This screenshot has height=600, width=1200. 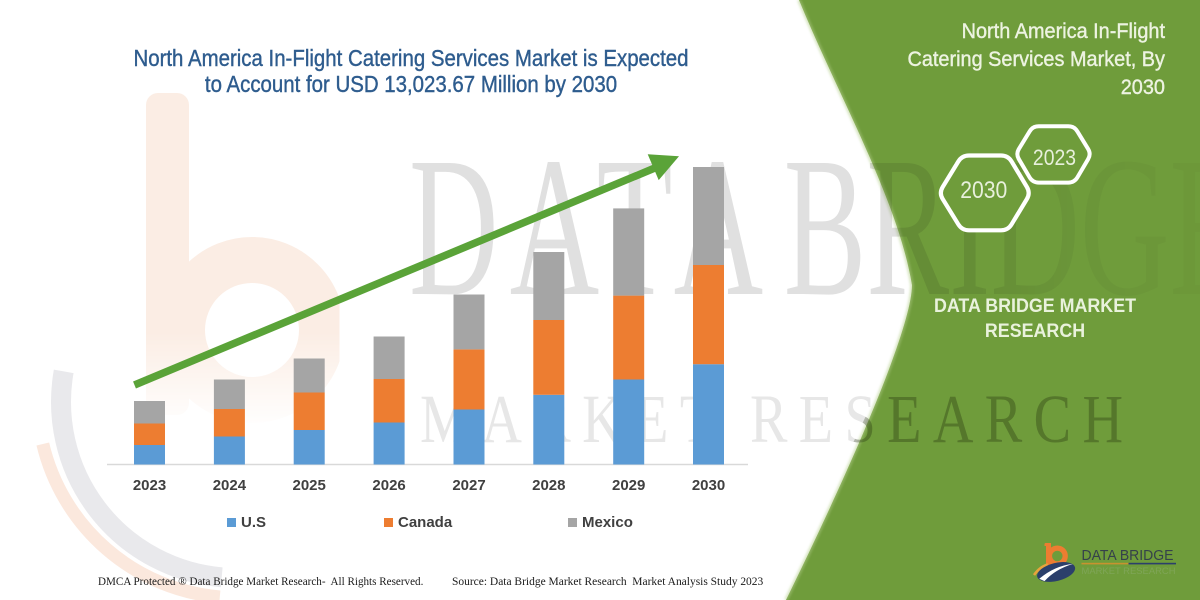 I want to click on svg-text: DATA BRIDGE, so click(x=1128, y=555).